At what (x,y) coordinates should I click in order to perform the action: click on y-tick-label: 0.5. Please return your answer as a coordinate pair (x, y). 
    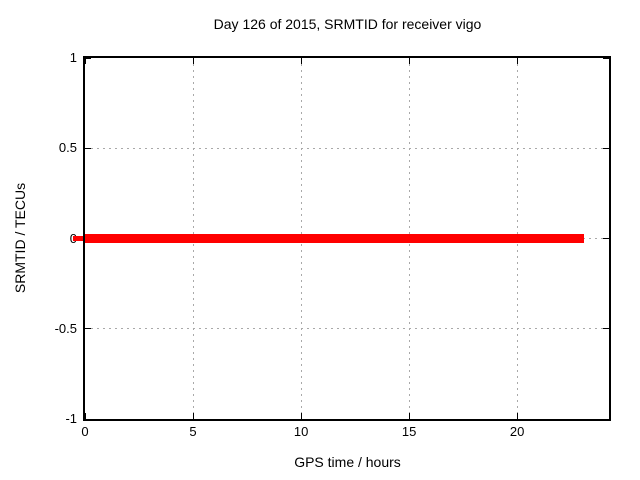
    Looking at the image, I should click on (67, 148).